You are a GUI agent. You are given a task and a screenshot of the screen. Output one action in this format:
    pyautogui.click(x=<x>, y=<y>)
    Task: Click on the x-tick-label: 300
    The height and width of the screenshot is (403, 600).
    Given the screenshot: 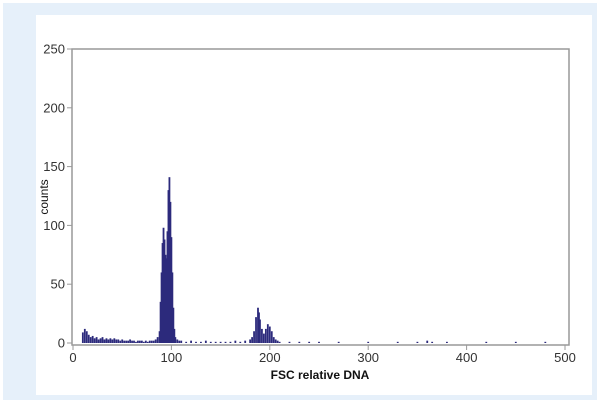 What is the action you would take?
    pyautogui.click(x=368, y=357)
    